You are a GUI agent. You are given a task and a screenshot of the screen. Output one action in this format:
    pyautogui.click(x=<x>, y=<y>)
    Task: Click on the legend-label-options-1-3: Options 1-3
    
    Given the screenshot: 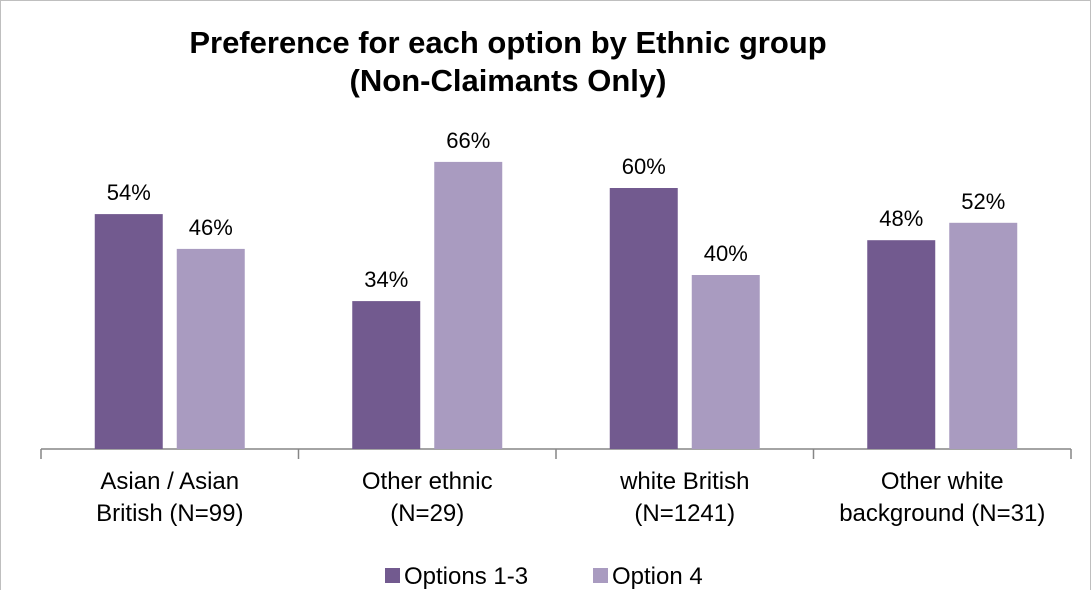 What is the action you would take?
    pyautogui.click(x=466, y=576)
    